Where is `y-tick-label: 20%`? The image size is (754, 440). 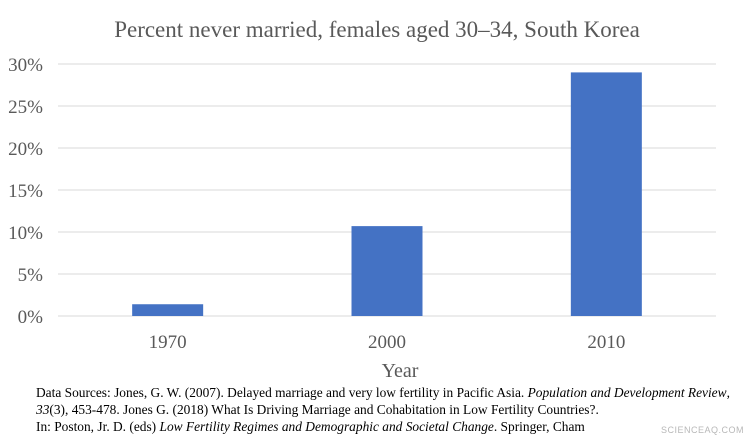 y-tick-label: 20% is located at coordinates (25, 149).